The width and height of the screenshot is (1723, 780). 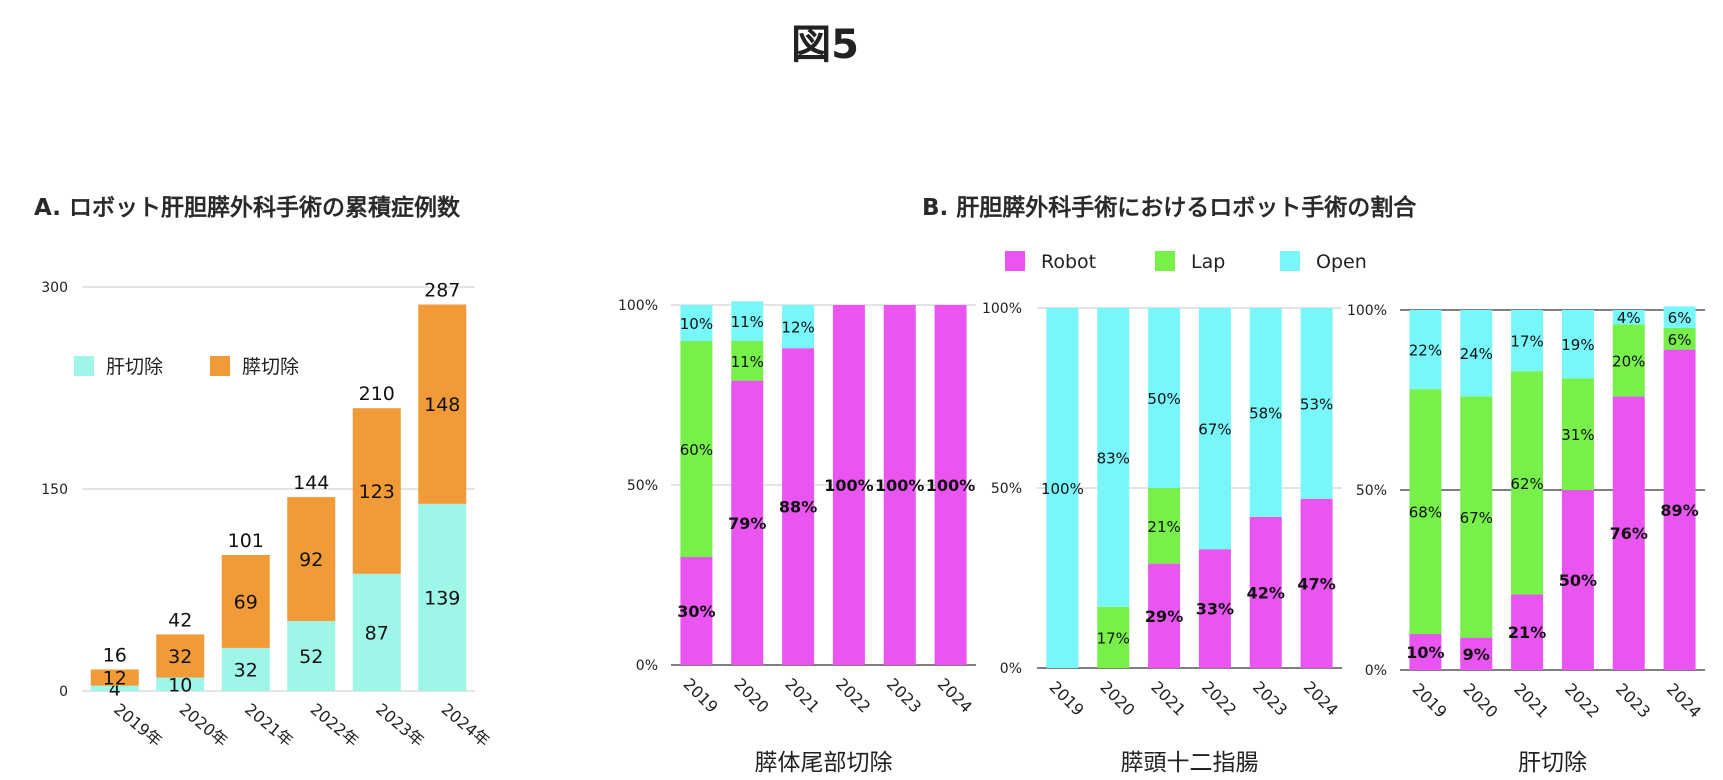 What do you see at coordinates (1476, 354) in the screenshot?
I see `percent-label: 24%` at bounding box center [1476, 354].